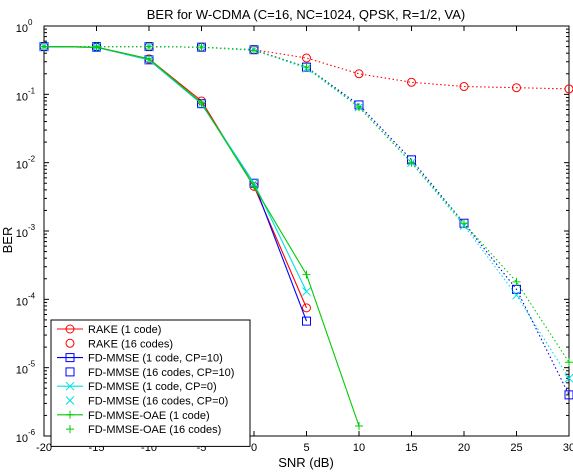  I want to click on x-tick-label: -5, so click(202, 448).